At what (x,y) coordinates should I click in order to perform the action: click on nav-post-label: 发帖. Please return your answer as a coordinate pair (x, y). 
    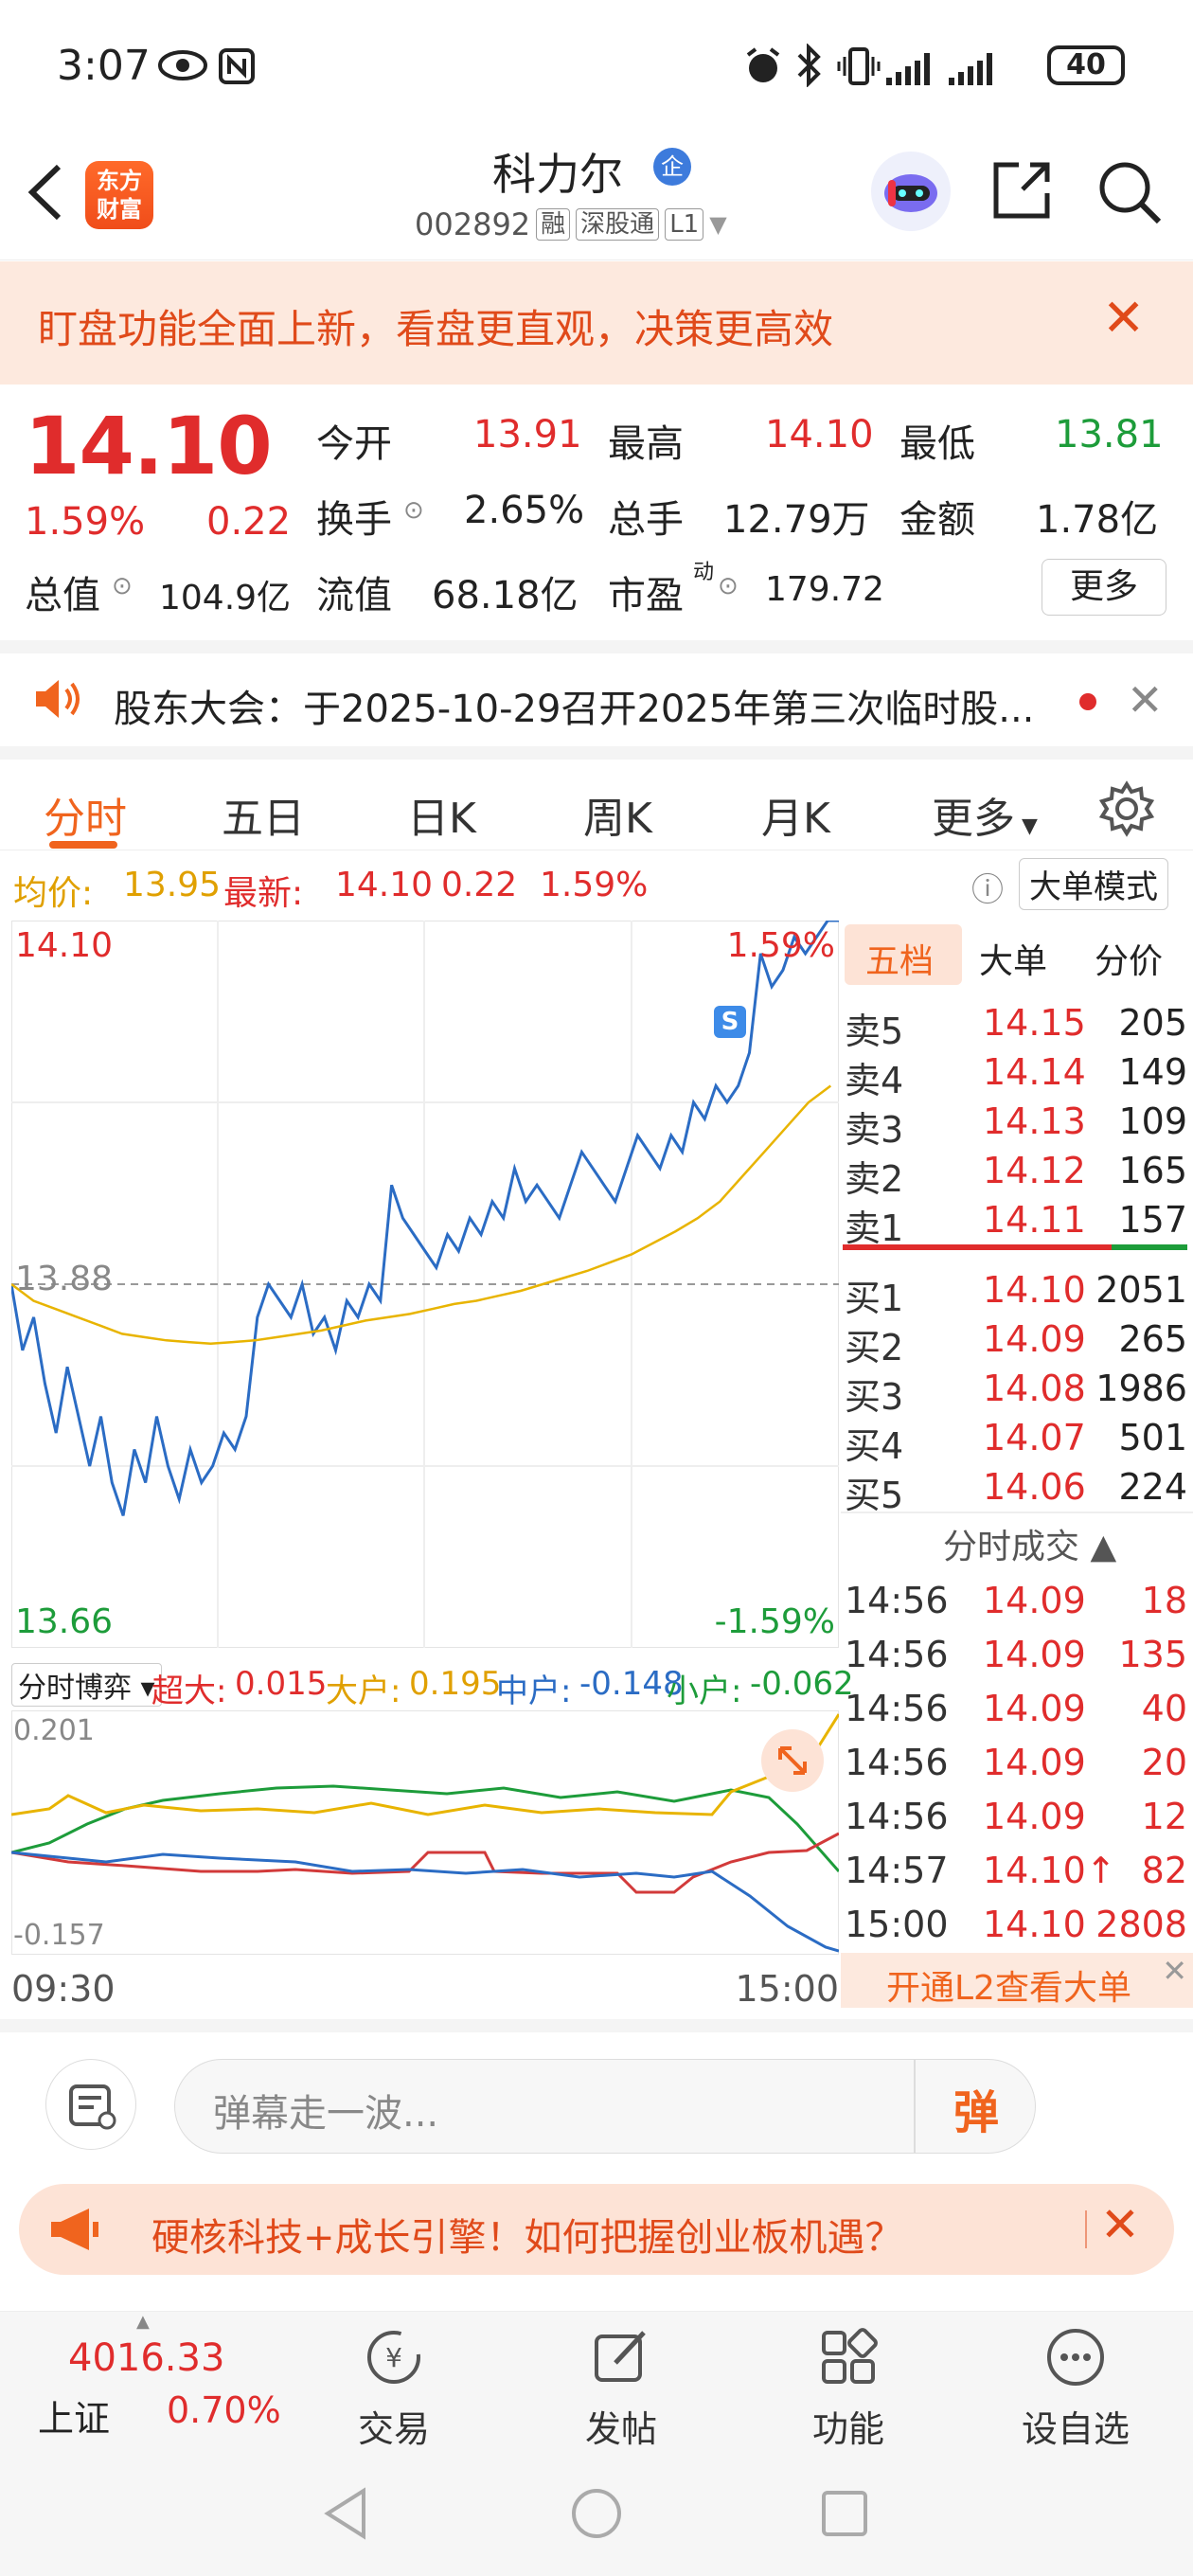
    Looking at the image, I should click on (620, 2429).